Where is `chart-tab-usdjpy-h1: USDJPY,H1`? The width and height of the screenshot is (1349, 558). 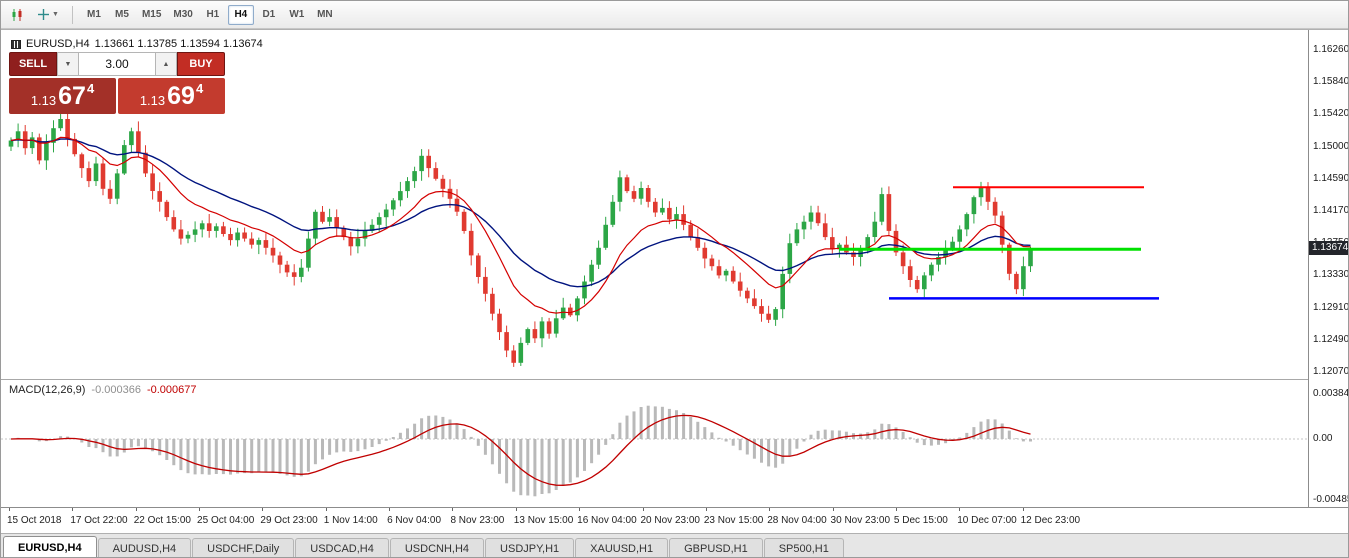 chart-tab-usdjpy-h1: USDJPY,H1 is located at coordinates (530, 547).